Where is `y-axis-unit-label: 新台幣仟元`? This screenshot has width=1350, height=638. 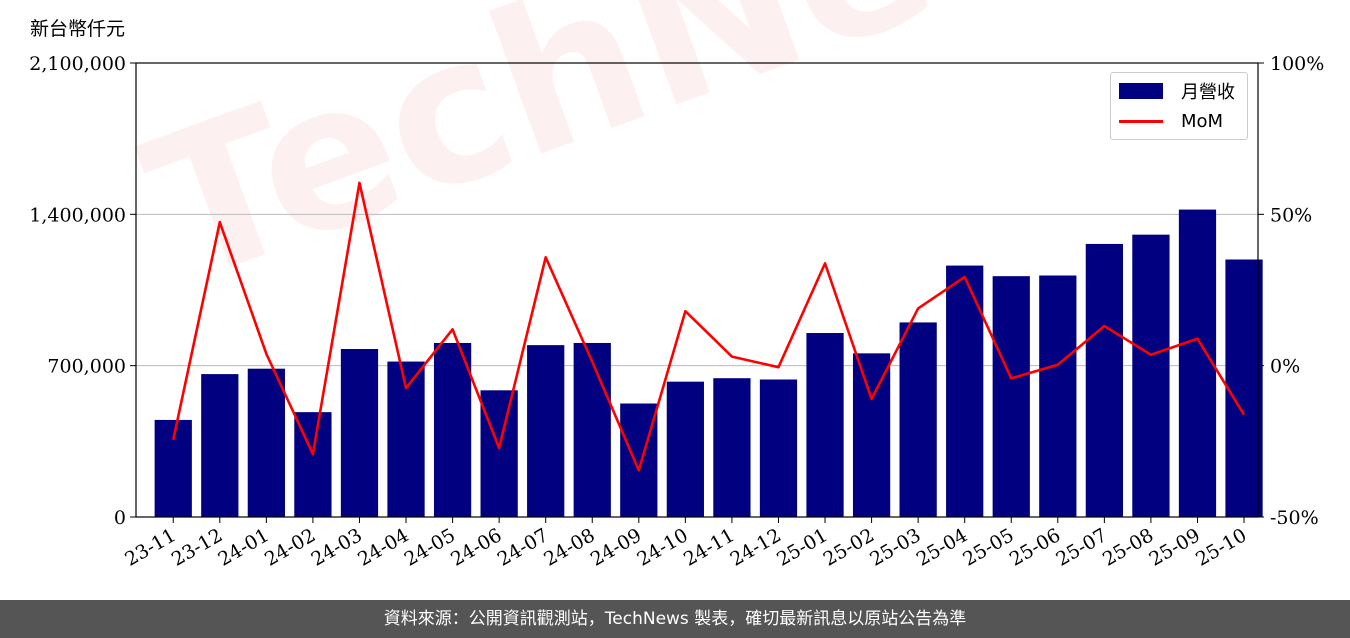
y-axis-unit-label: 新台幣仟元 is located at coordinates (78, 29).